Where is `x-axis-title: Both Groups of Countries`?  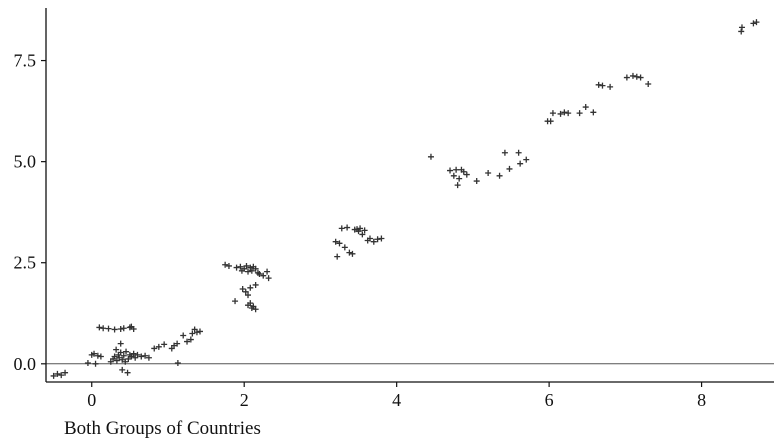 x-axis-title: Both Groups of Countries is located at coordinates (162, 428).